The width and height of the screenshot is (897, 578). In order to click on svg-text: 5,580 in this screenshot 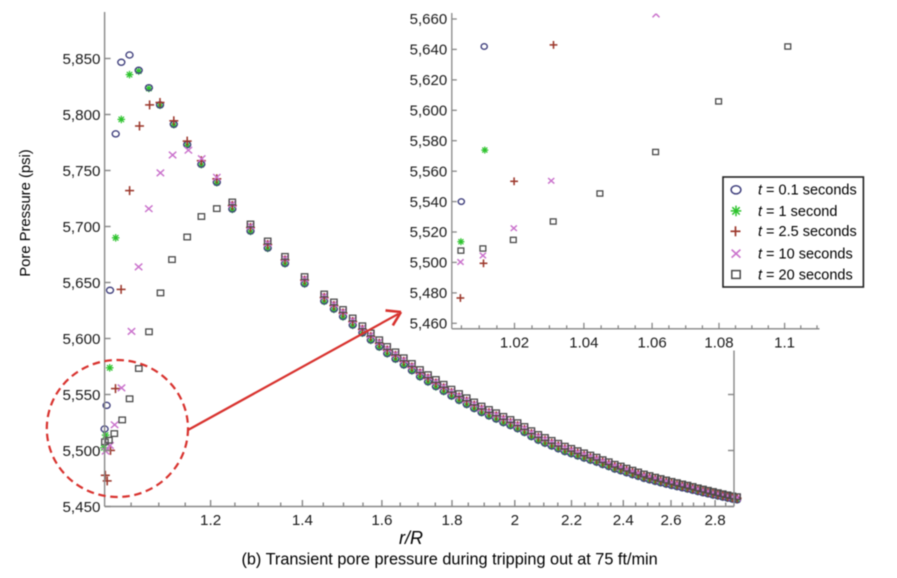, I will do `click(429, 141)`.